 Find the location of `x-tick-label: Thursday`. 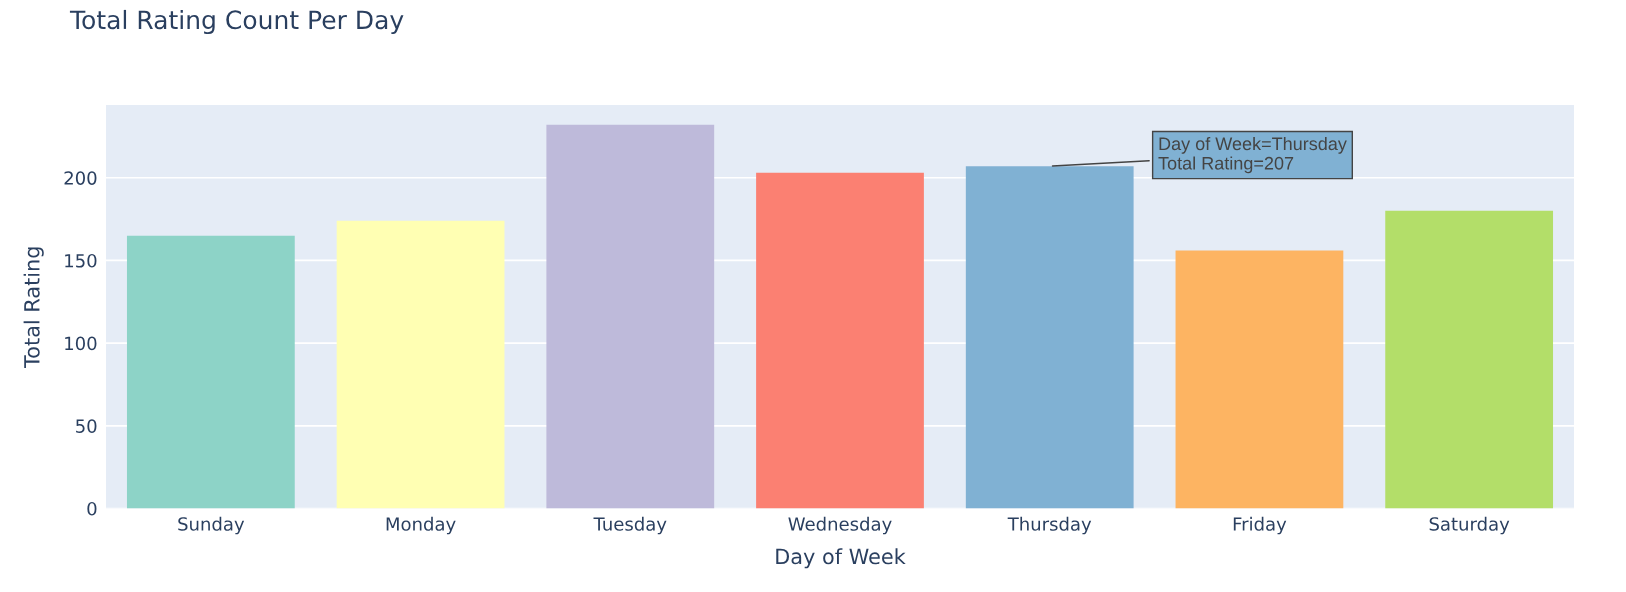

x-tick-label: Thursday is located at coordinates (1049, 525).